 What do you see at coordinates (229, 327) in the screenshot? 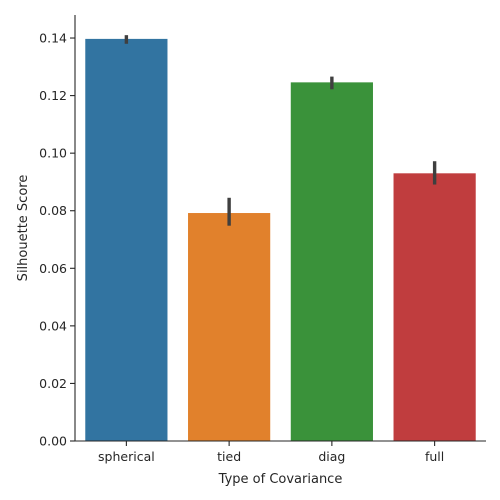
I see `bar-tied` at bounding box center [229, 327].